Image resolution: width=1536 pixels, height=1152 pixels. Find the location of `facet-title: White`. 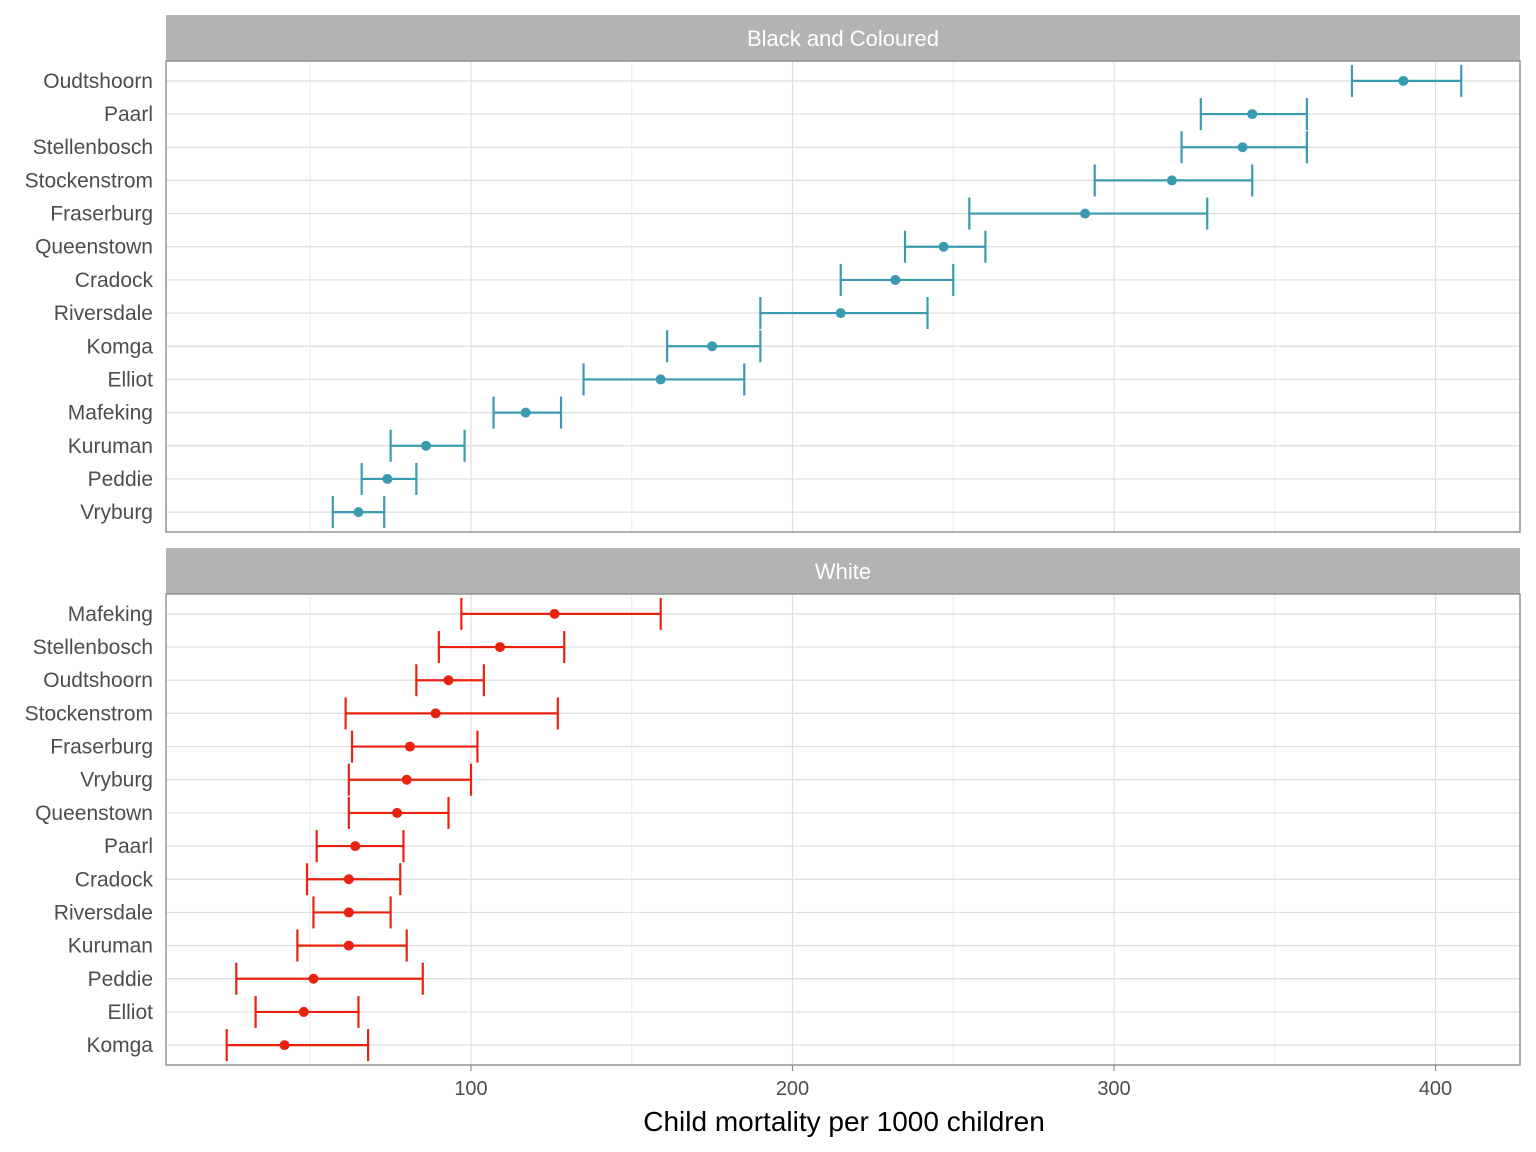

facet-title: White is located at coordinates (843, 571).